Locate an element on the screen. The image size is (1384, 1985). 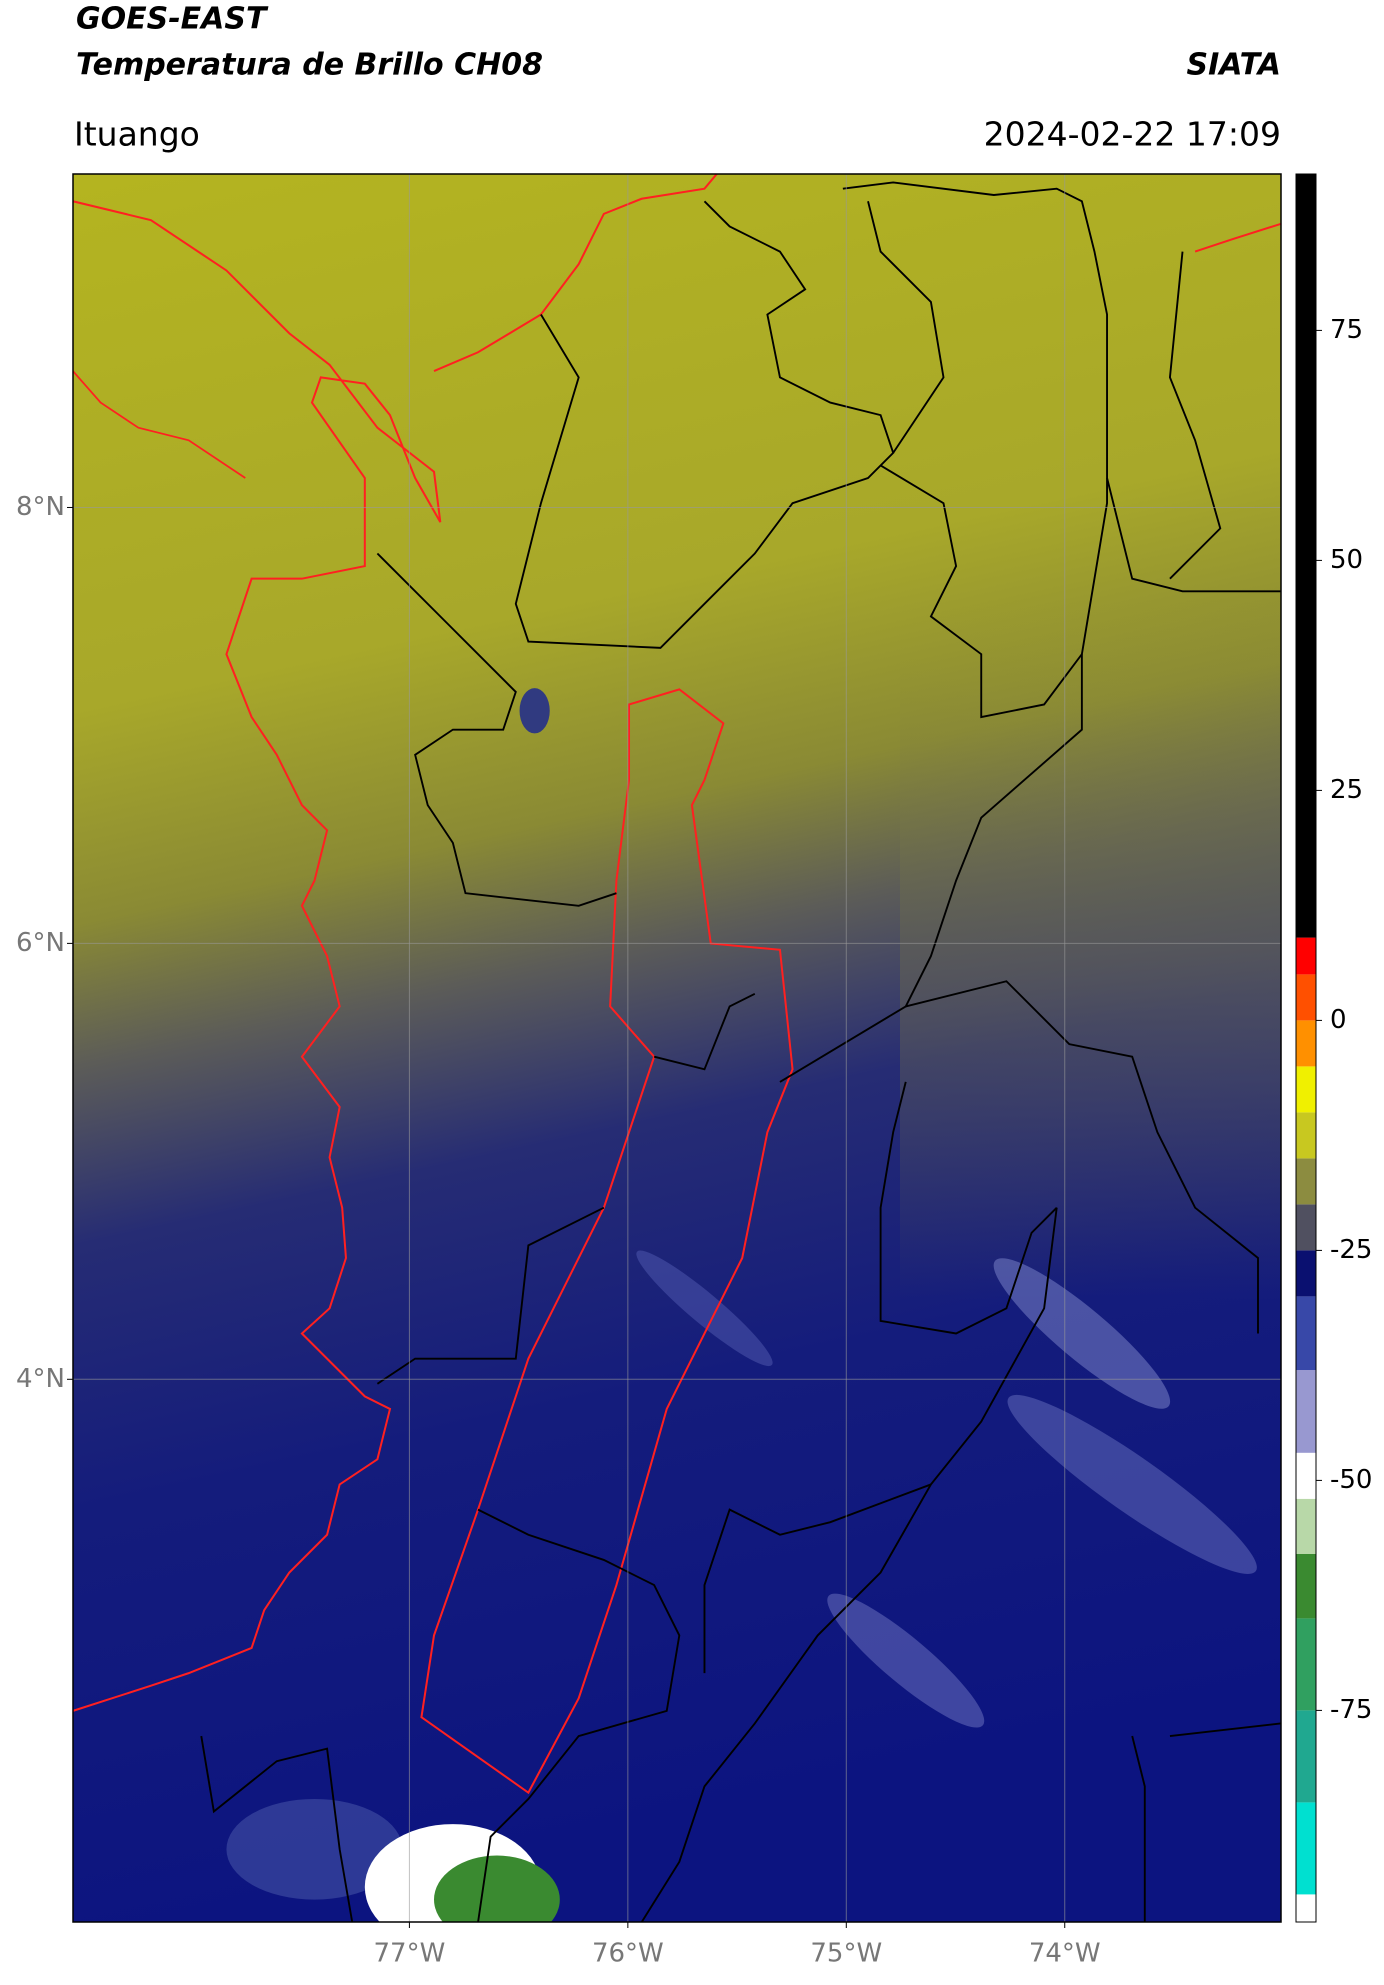
imagery-patch is located at coordinates (1090, 950).